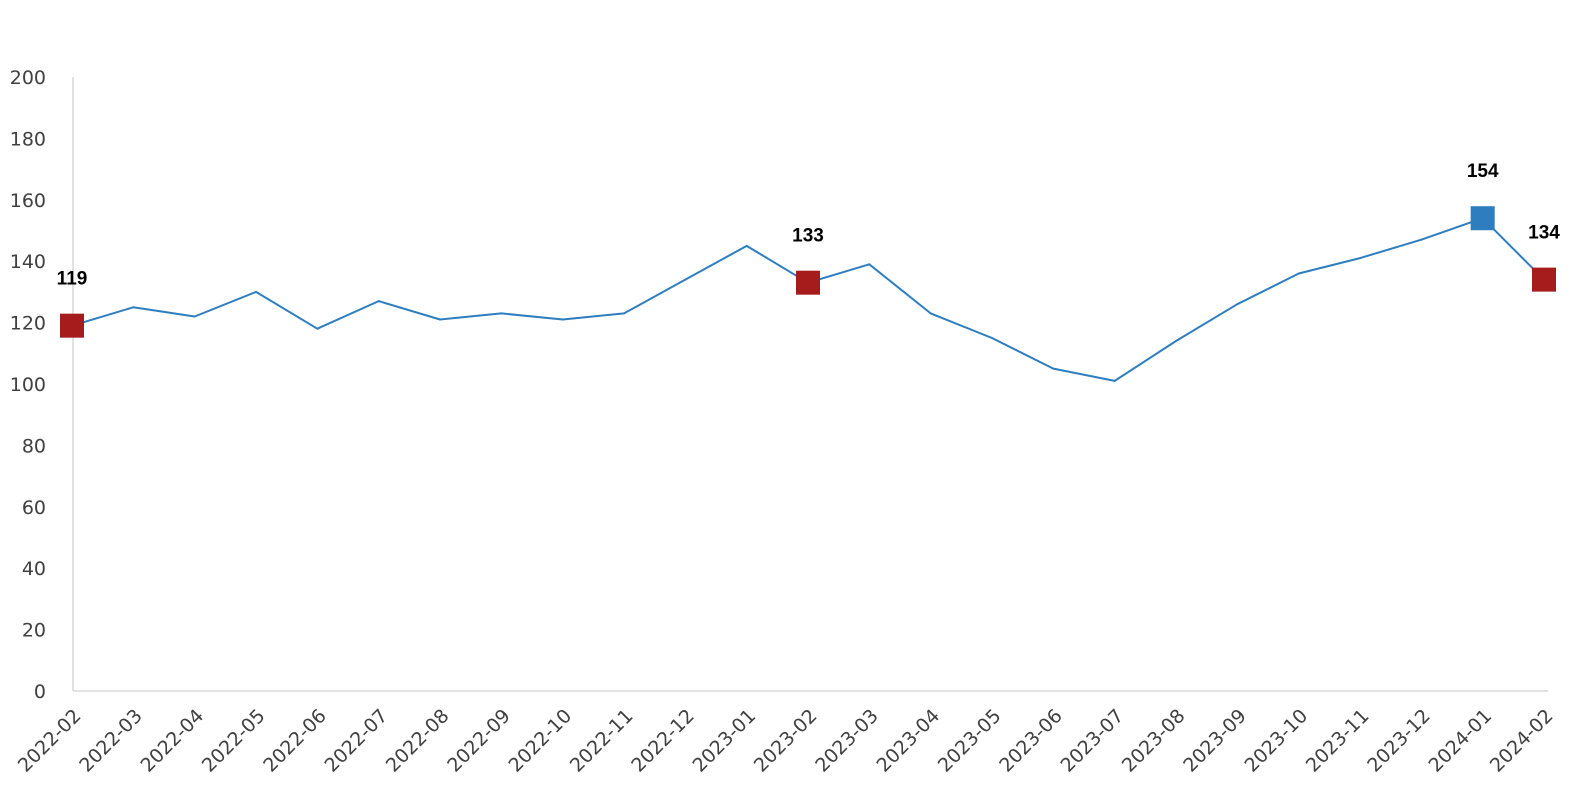 Image resolution: width=1576 pixels, height=800 pixels. What do you see at coordinates (111, 741) in the screenshot?
I see `x-tick-label: 2022-03` at bounding box center [111, 741].